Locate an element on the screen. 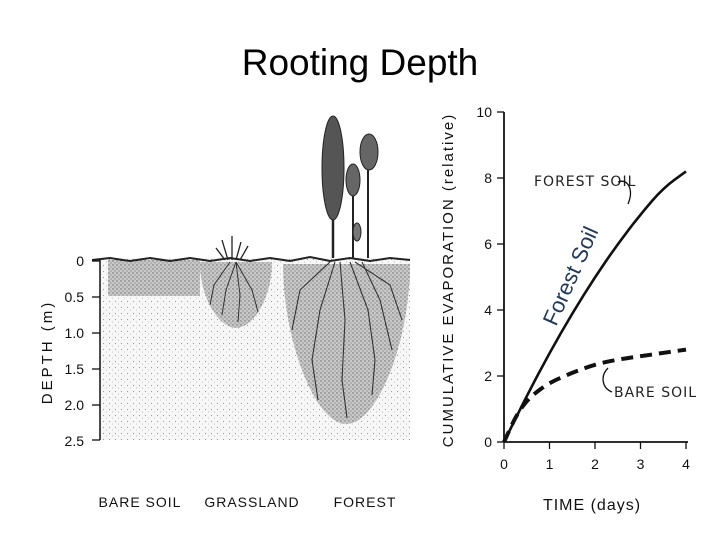 This screenshot has width=720, height=540. y-tick-label: 8 is located at coordinates (488, 178).